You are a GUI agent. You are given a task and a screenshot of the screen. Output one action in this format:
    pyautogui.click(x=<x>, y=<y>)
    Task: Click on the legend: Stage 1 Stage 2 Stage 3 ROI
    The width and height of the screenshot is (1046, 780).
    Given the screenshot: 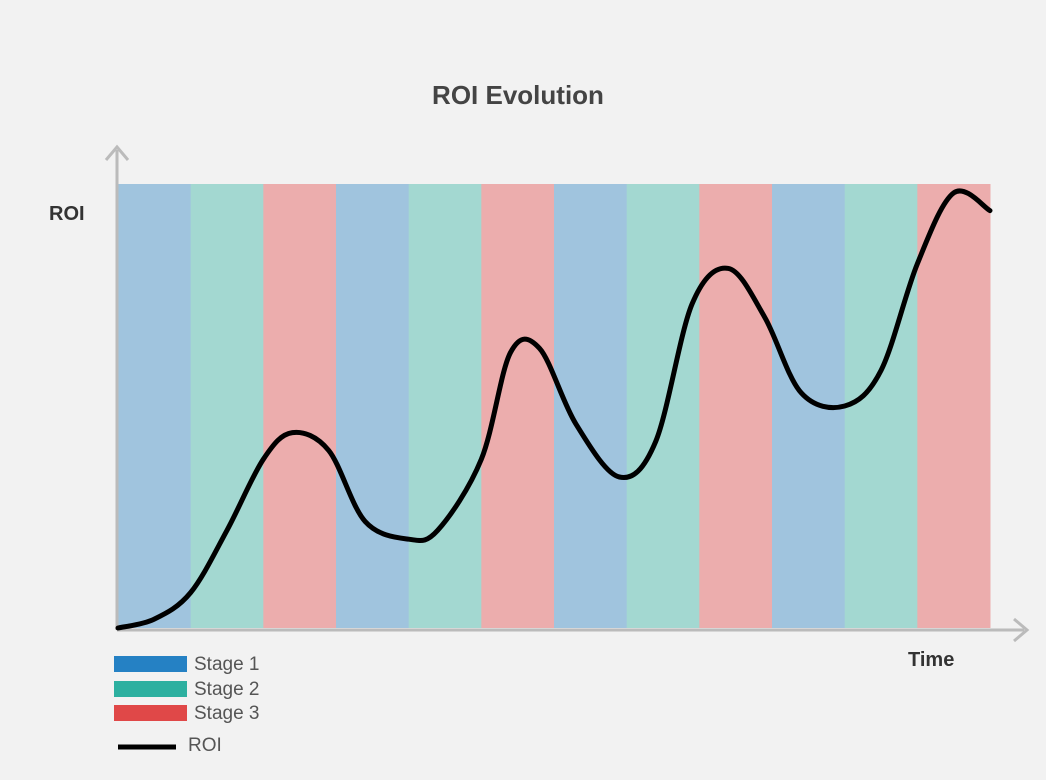 What is the action you would take?
    pyautogui.click(x=187, y=705)
    